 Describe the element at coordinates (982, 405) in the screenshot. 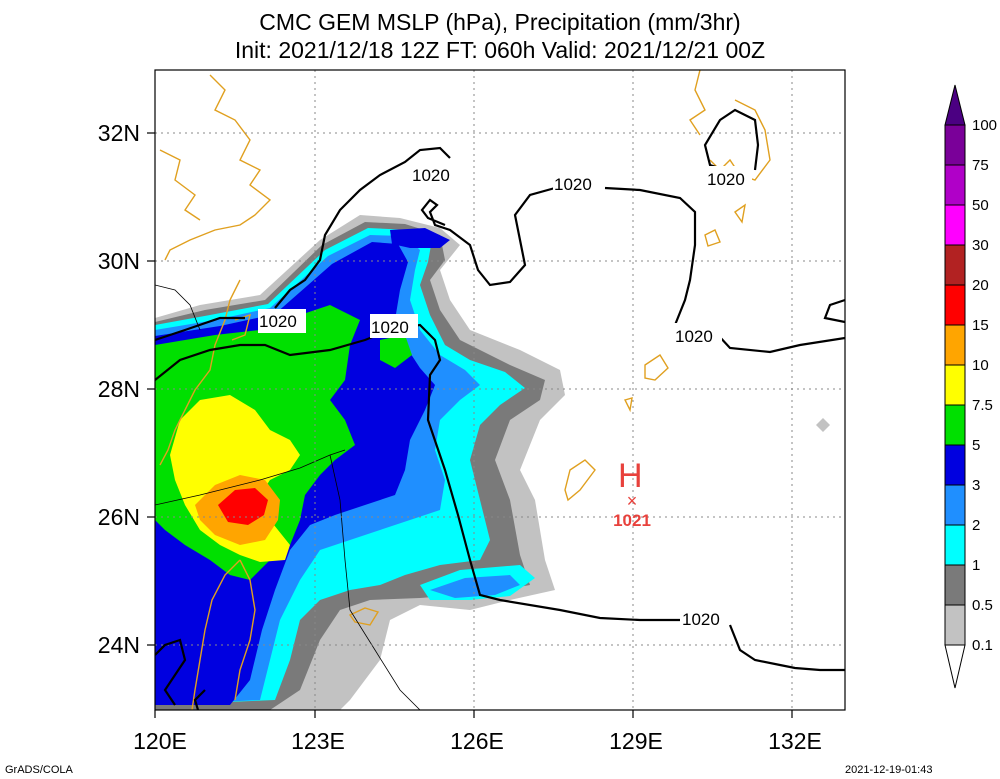

I see `colorbar-label: 7.5` at that location.